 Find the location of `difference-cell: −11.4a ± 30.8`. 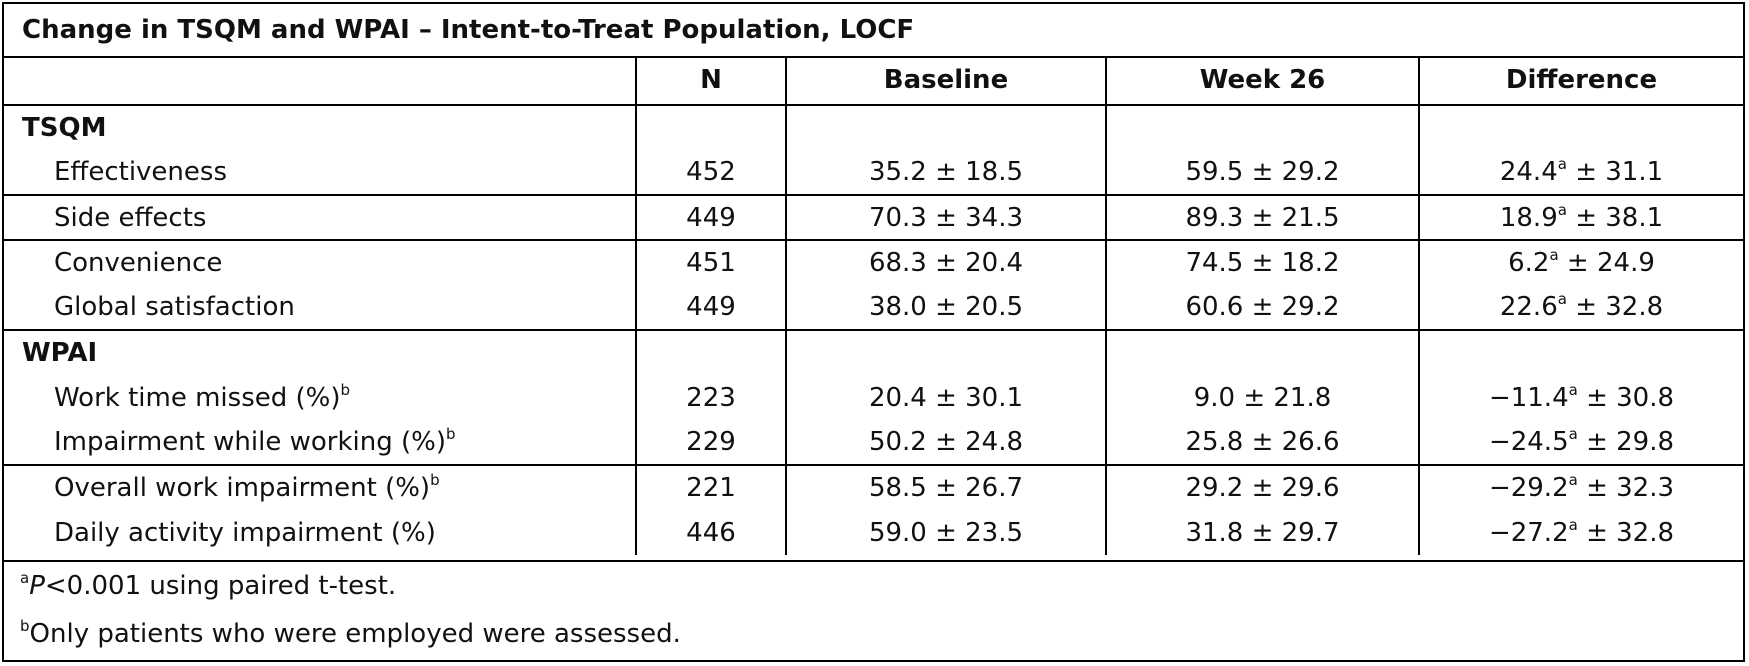

difference-cell: −11.4a ± 30.8 is located at coordinates (1580, 397).